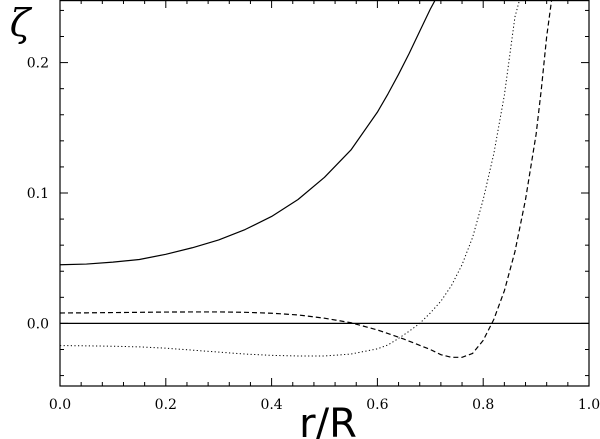 The width and height of the screenshot is (600, 439). Describe the element at coordinates (271, 405) in the screenshot. I see `x-tick-label: 0.4` at that location.